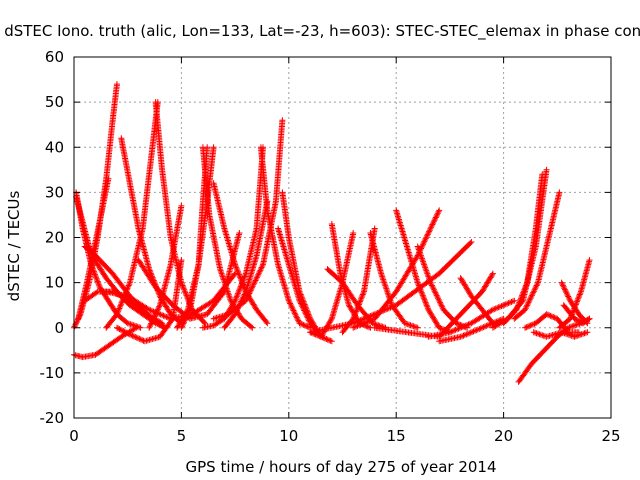 The width and height of the screenshot is (640, 480). I want to click on series-arc24, so click(246, 264).